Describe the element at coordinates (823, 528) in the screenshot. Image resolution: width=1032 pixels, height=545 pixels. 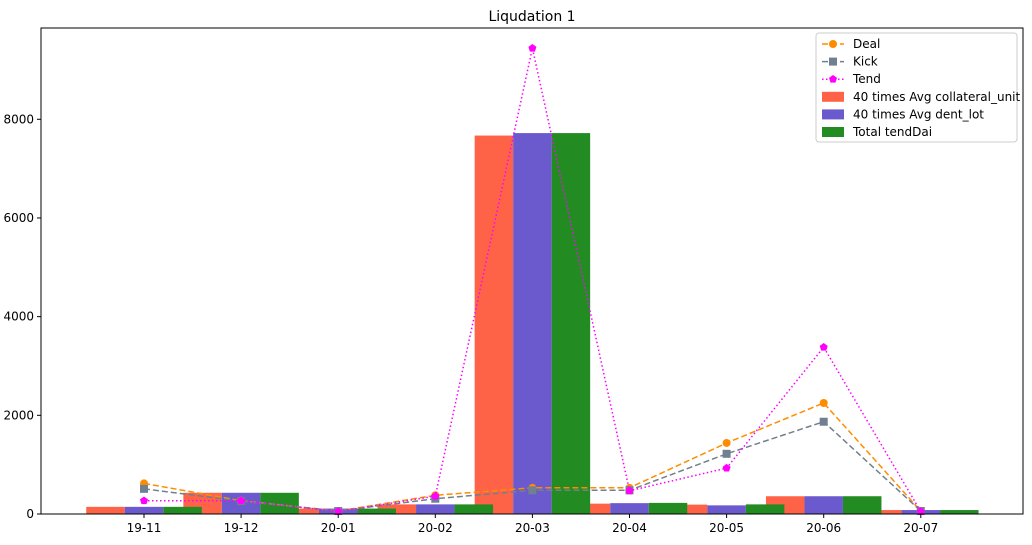
I see `x-tick-label: 20-06` at that location.